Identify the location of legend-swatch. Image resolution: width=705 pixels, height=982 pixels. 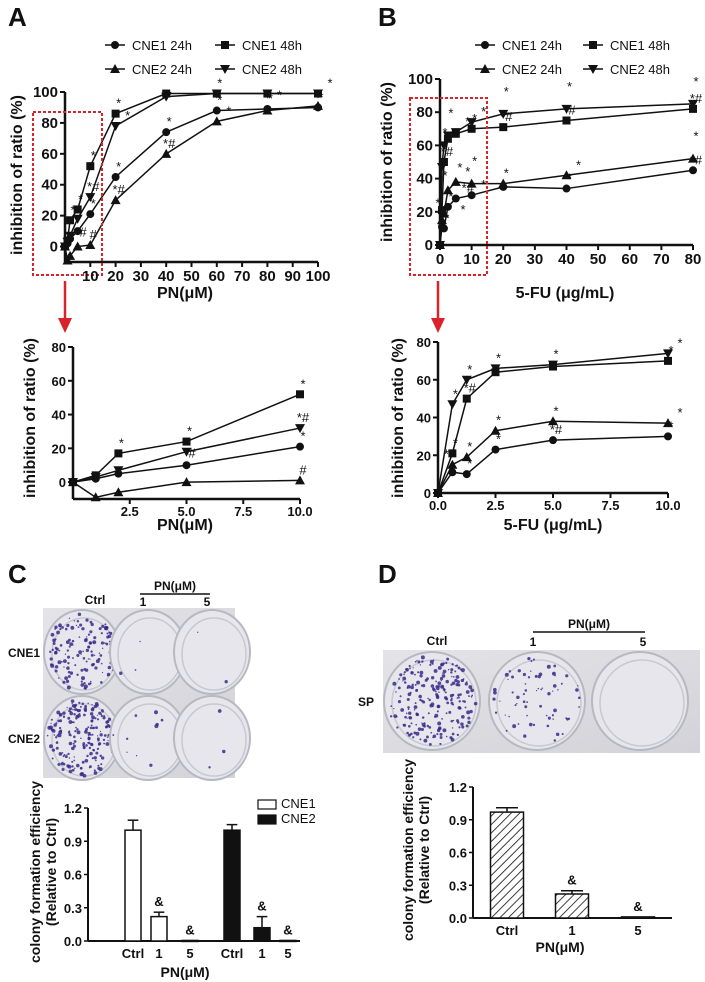
(267, 804).